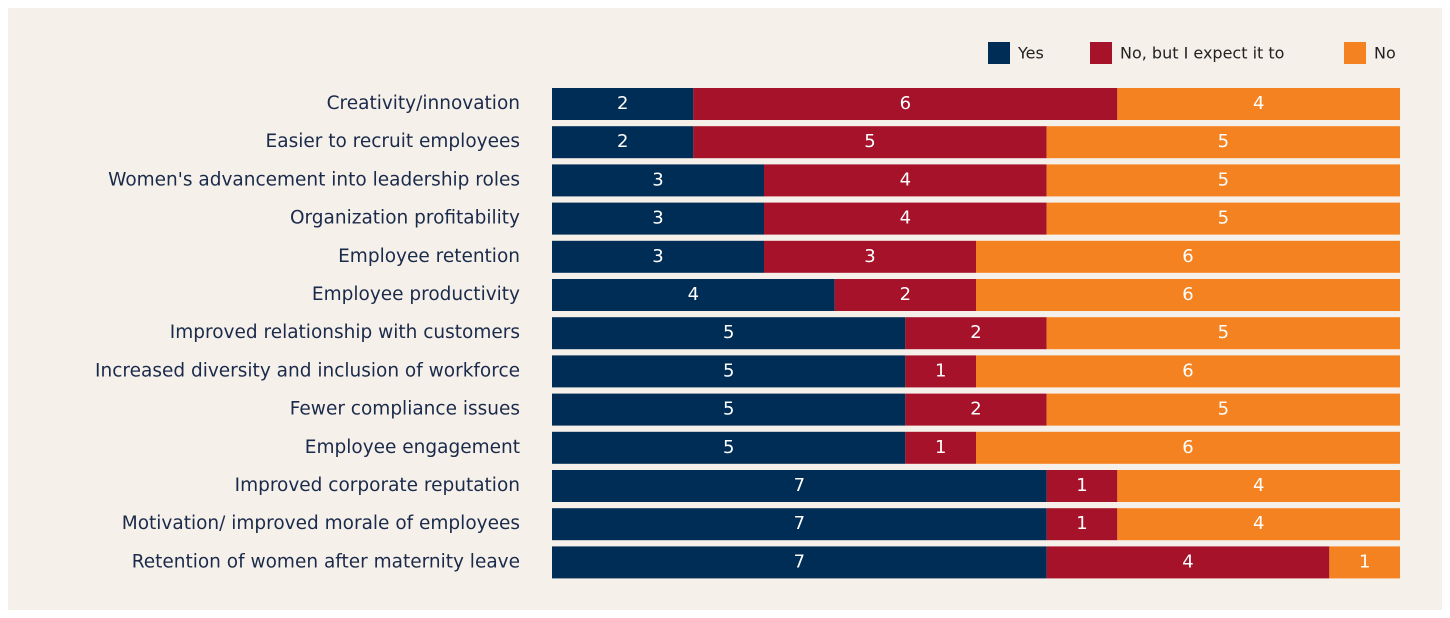 This screenshot has height=618, width=1450. Describe the element at coordinates (1202, 53) in the screenshot. I see `legend-label: No, but I expect it to` at that location.